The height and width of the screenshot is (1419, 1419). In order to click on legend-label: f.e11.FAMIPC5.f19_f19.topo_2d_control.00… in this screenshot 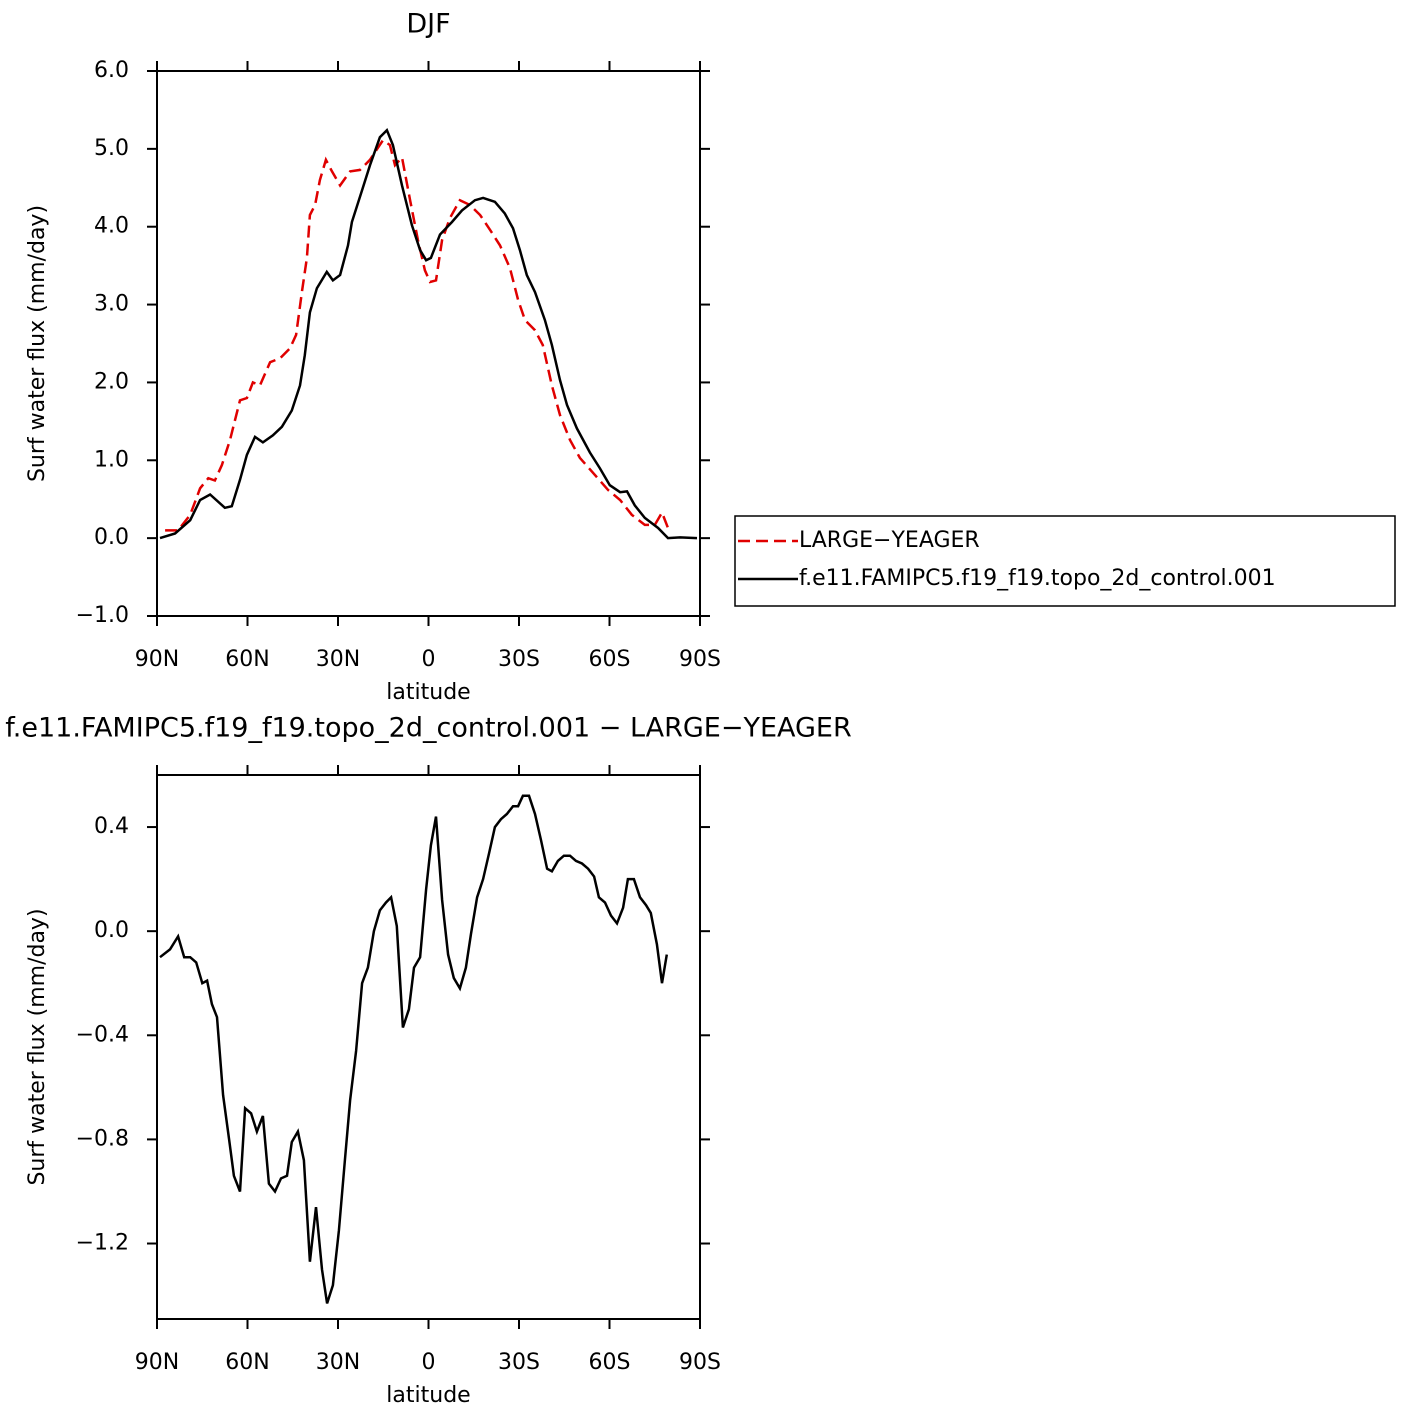, I will do `click(1037, 578)`.